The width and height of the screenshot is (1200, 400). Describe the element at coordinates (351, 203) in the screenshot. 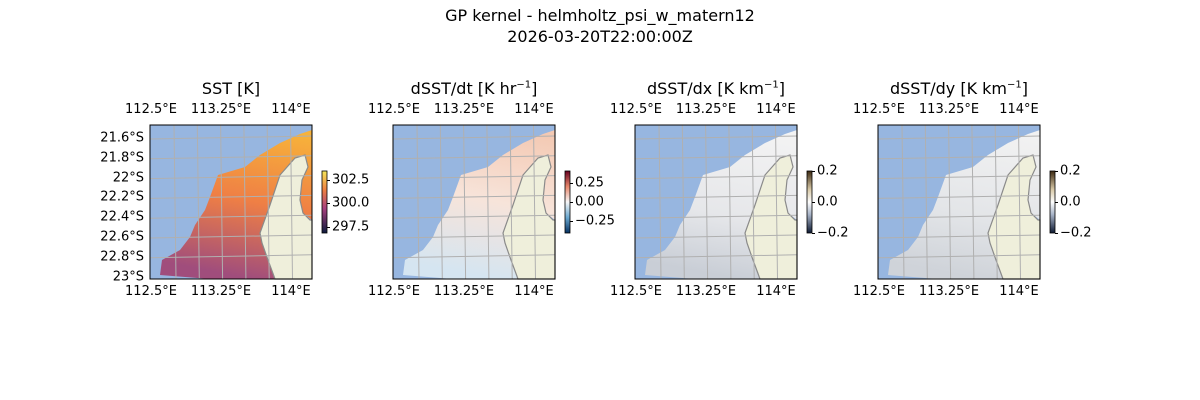

I see `colorbar-tick-label: 300.0` at that location.